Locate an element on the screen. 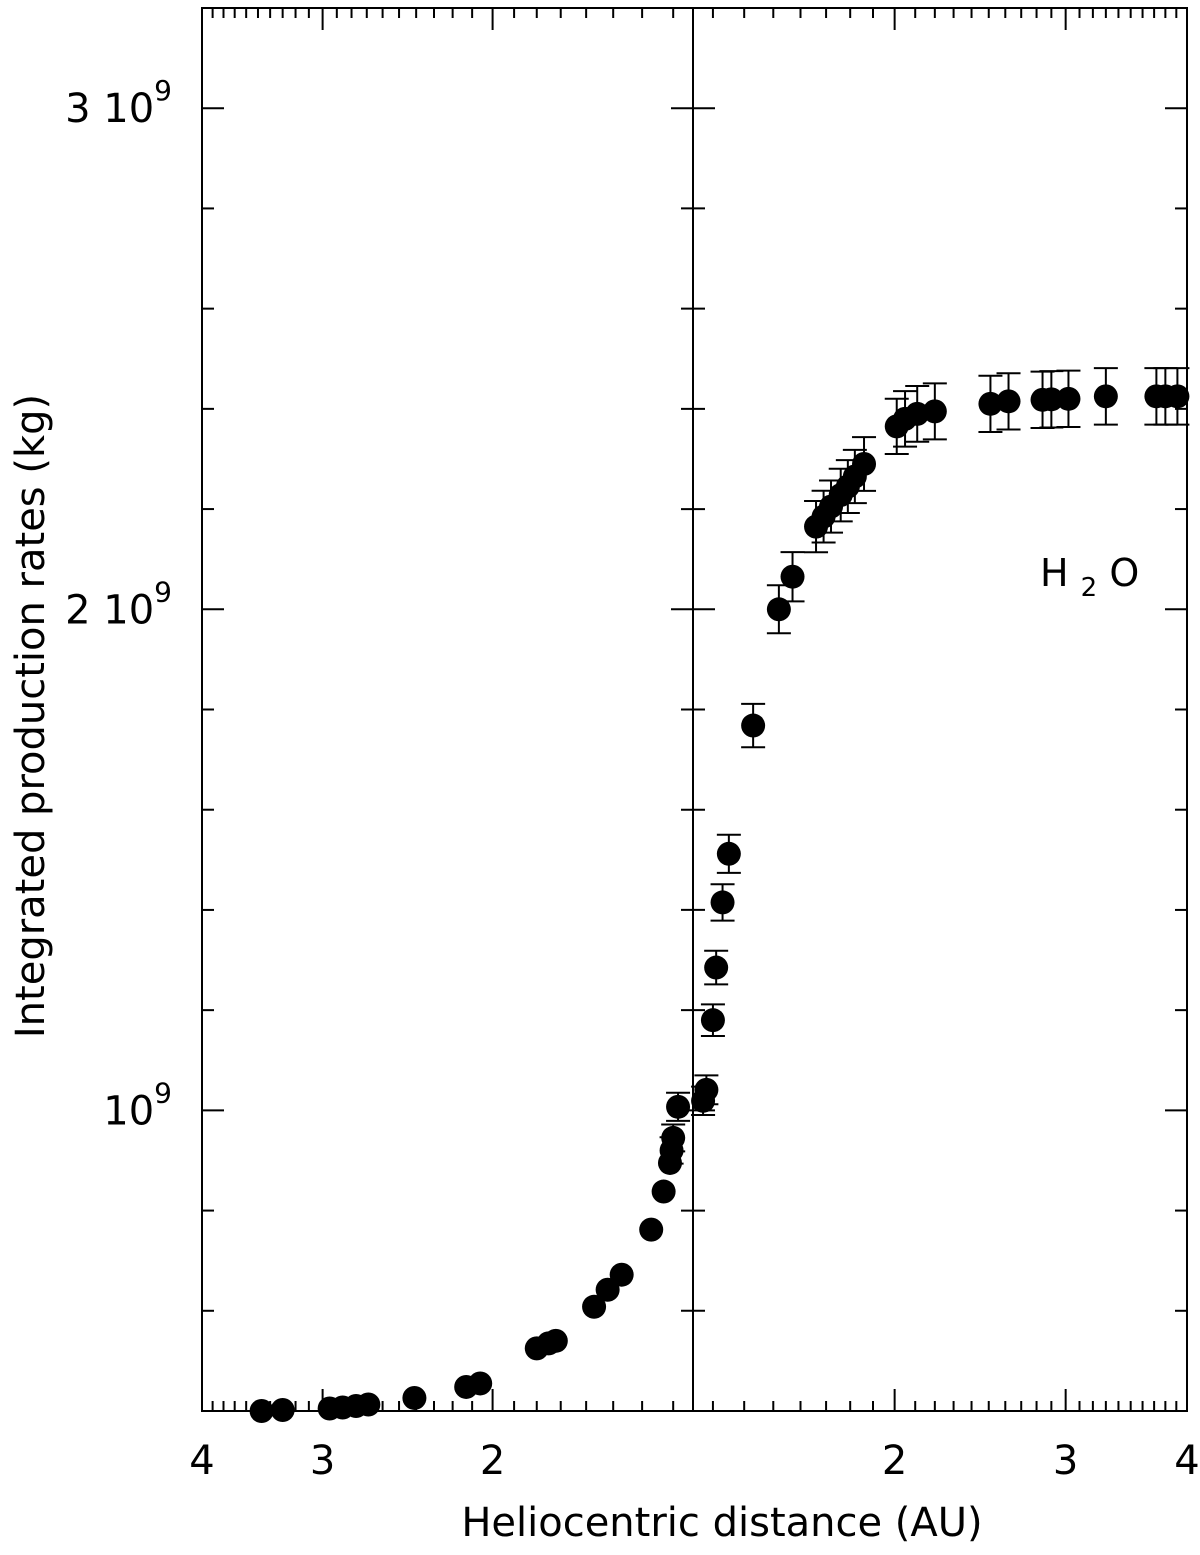  y-tick-label: 3 109 is located at coordinates (118, 103).